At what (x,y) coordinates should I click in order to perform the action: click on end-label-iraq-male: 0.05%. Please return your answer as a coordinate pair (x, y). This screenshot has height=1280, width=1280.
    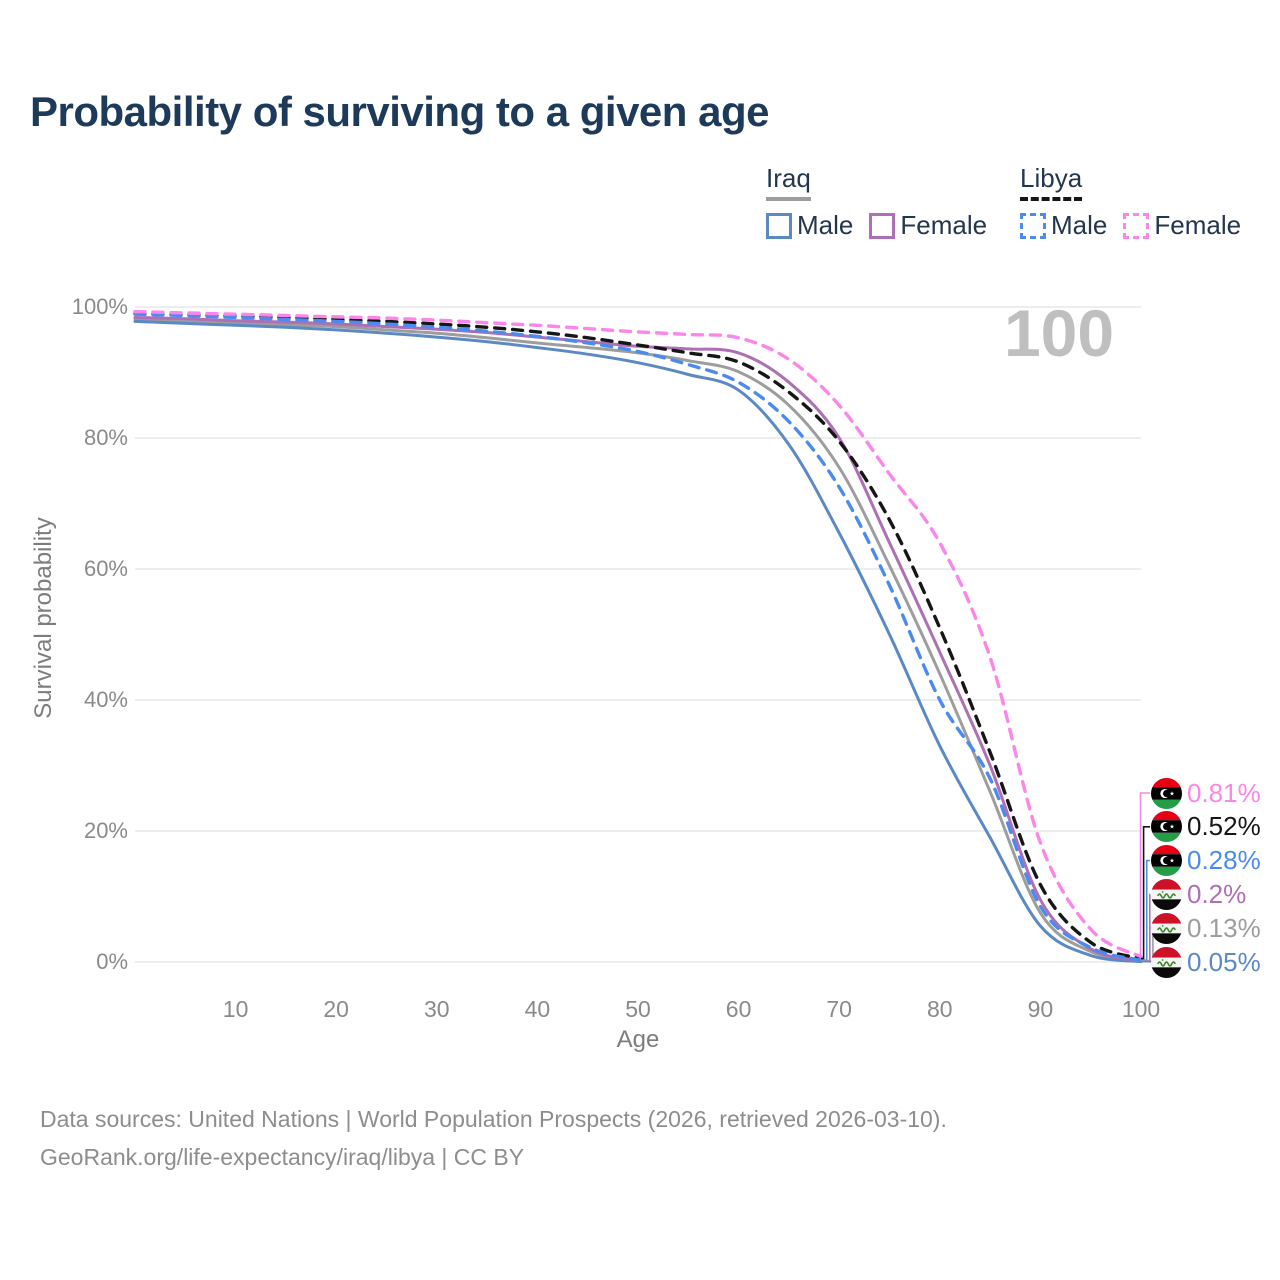
    Looking at the image, I should click on (1206, 962).